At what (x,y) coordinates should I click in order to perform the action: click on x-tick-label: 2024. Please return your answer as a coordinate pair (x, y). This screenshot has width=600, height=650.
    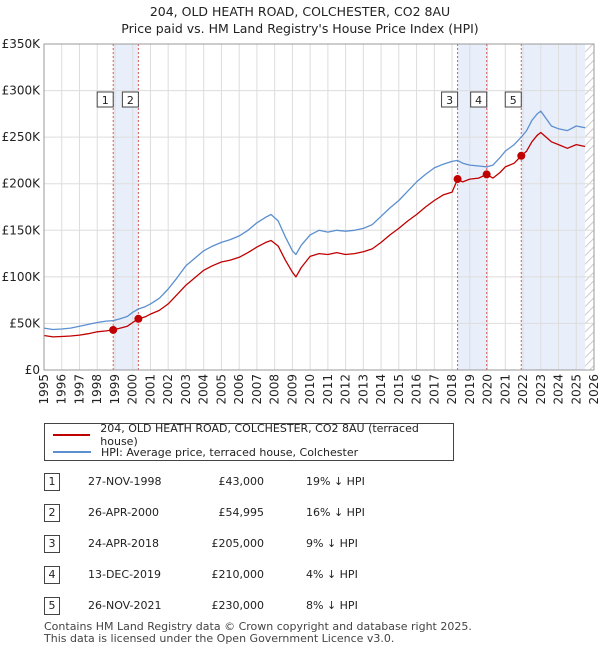
    Looking at the image, I should click on (559, 389).